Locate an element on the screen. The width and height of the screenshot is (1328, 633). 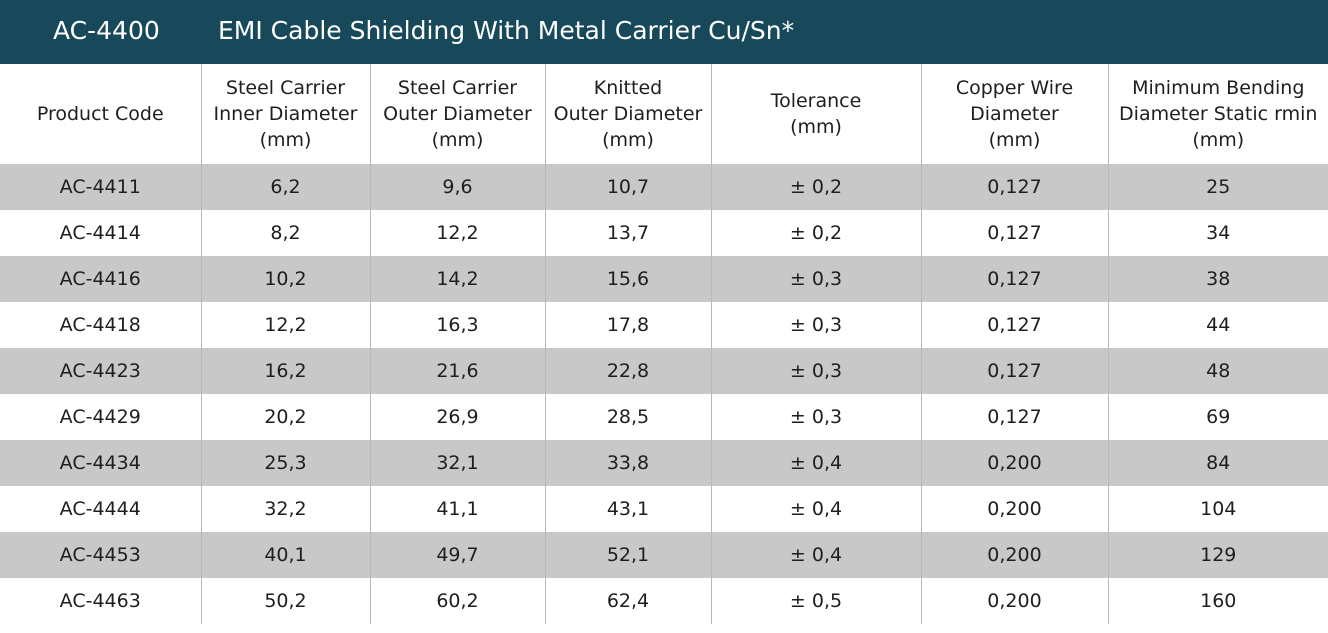
col-min-bending-diameter-cell: 104 is located at coordinates (1217, 509).